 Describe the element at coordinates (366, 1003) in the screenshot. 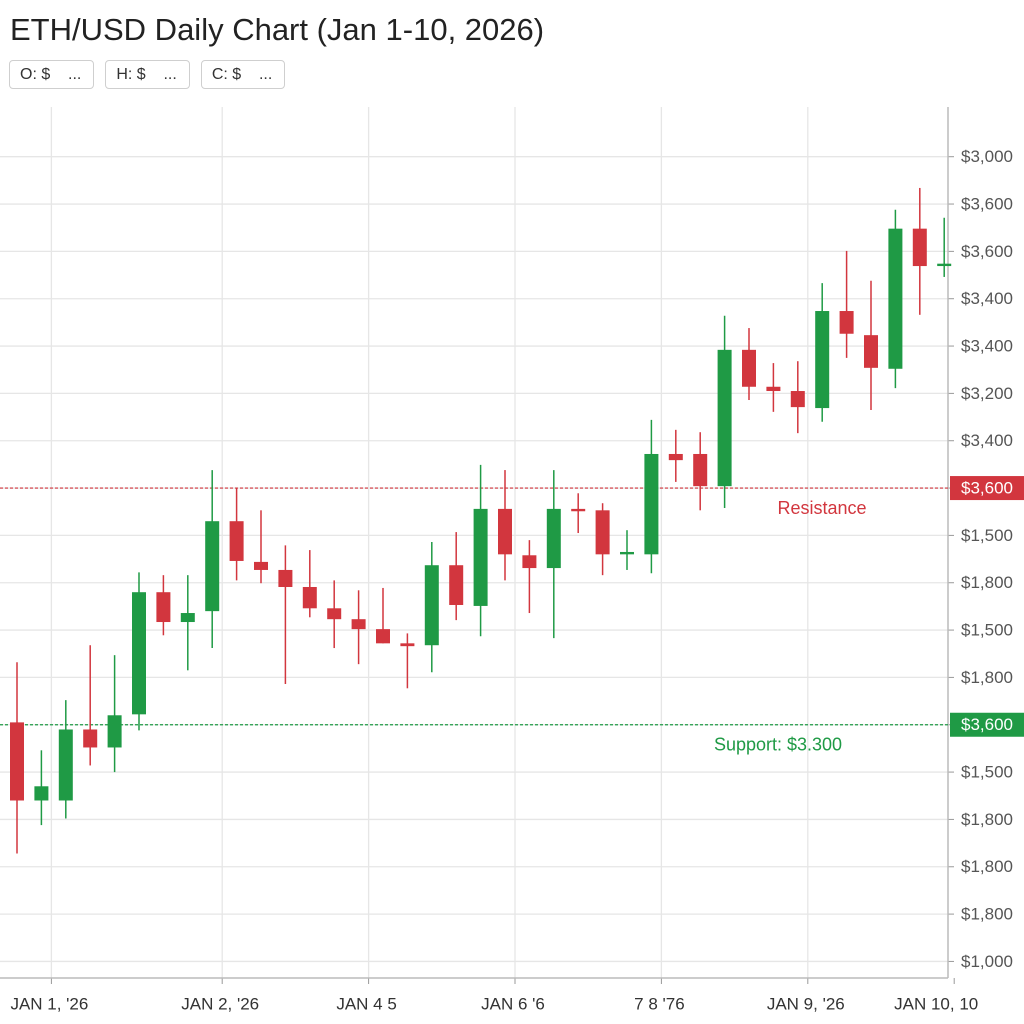

I see `x-tick-label: JAN 4 5` at that location.